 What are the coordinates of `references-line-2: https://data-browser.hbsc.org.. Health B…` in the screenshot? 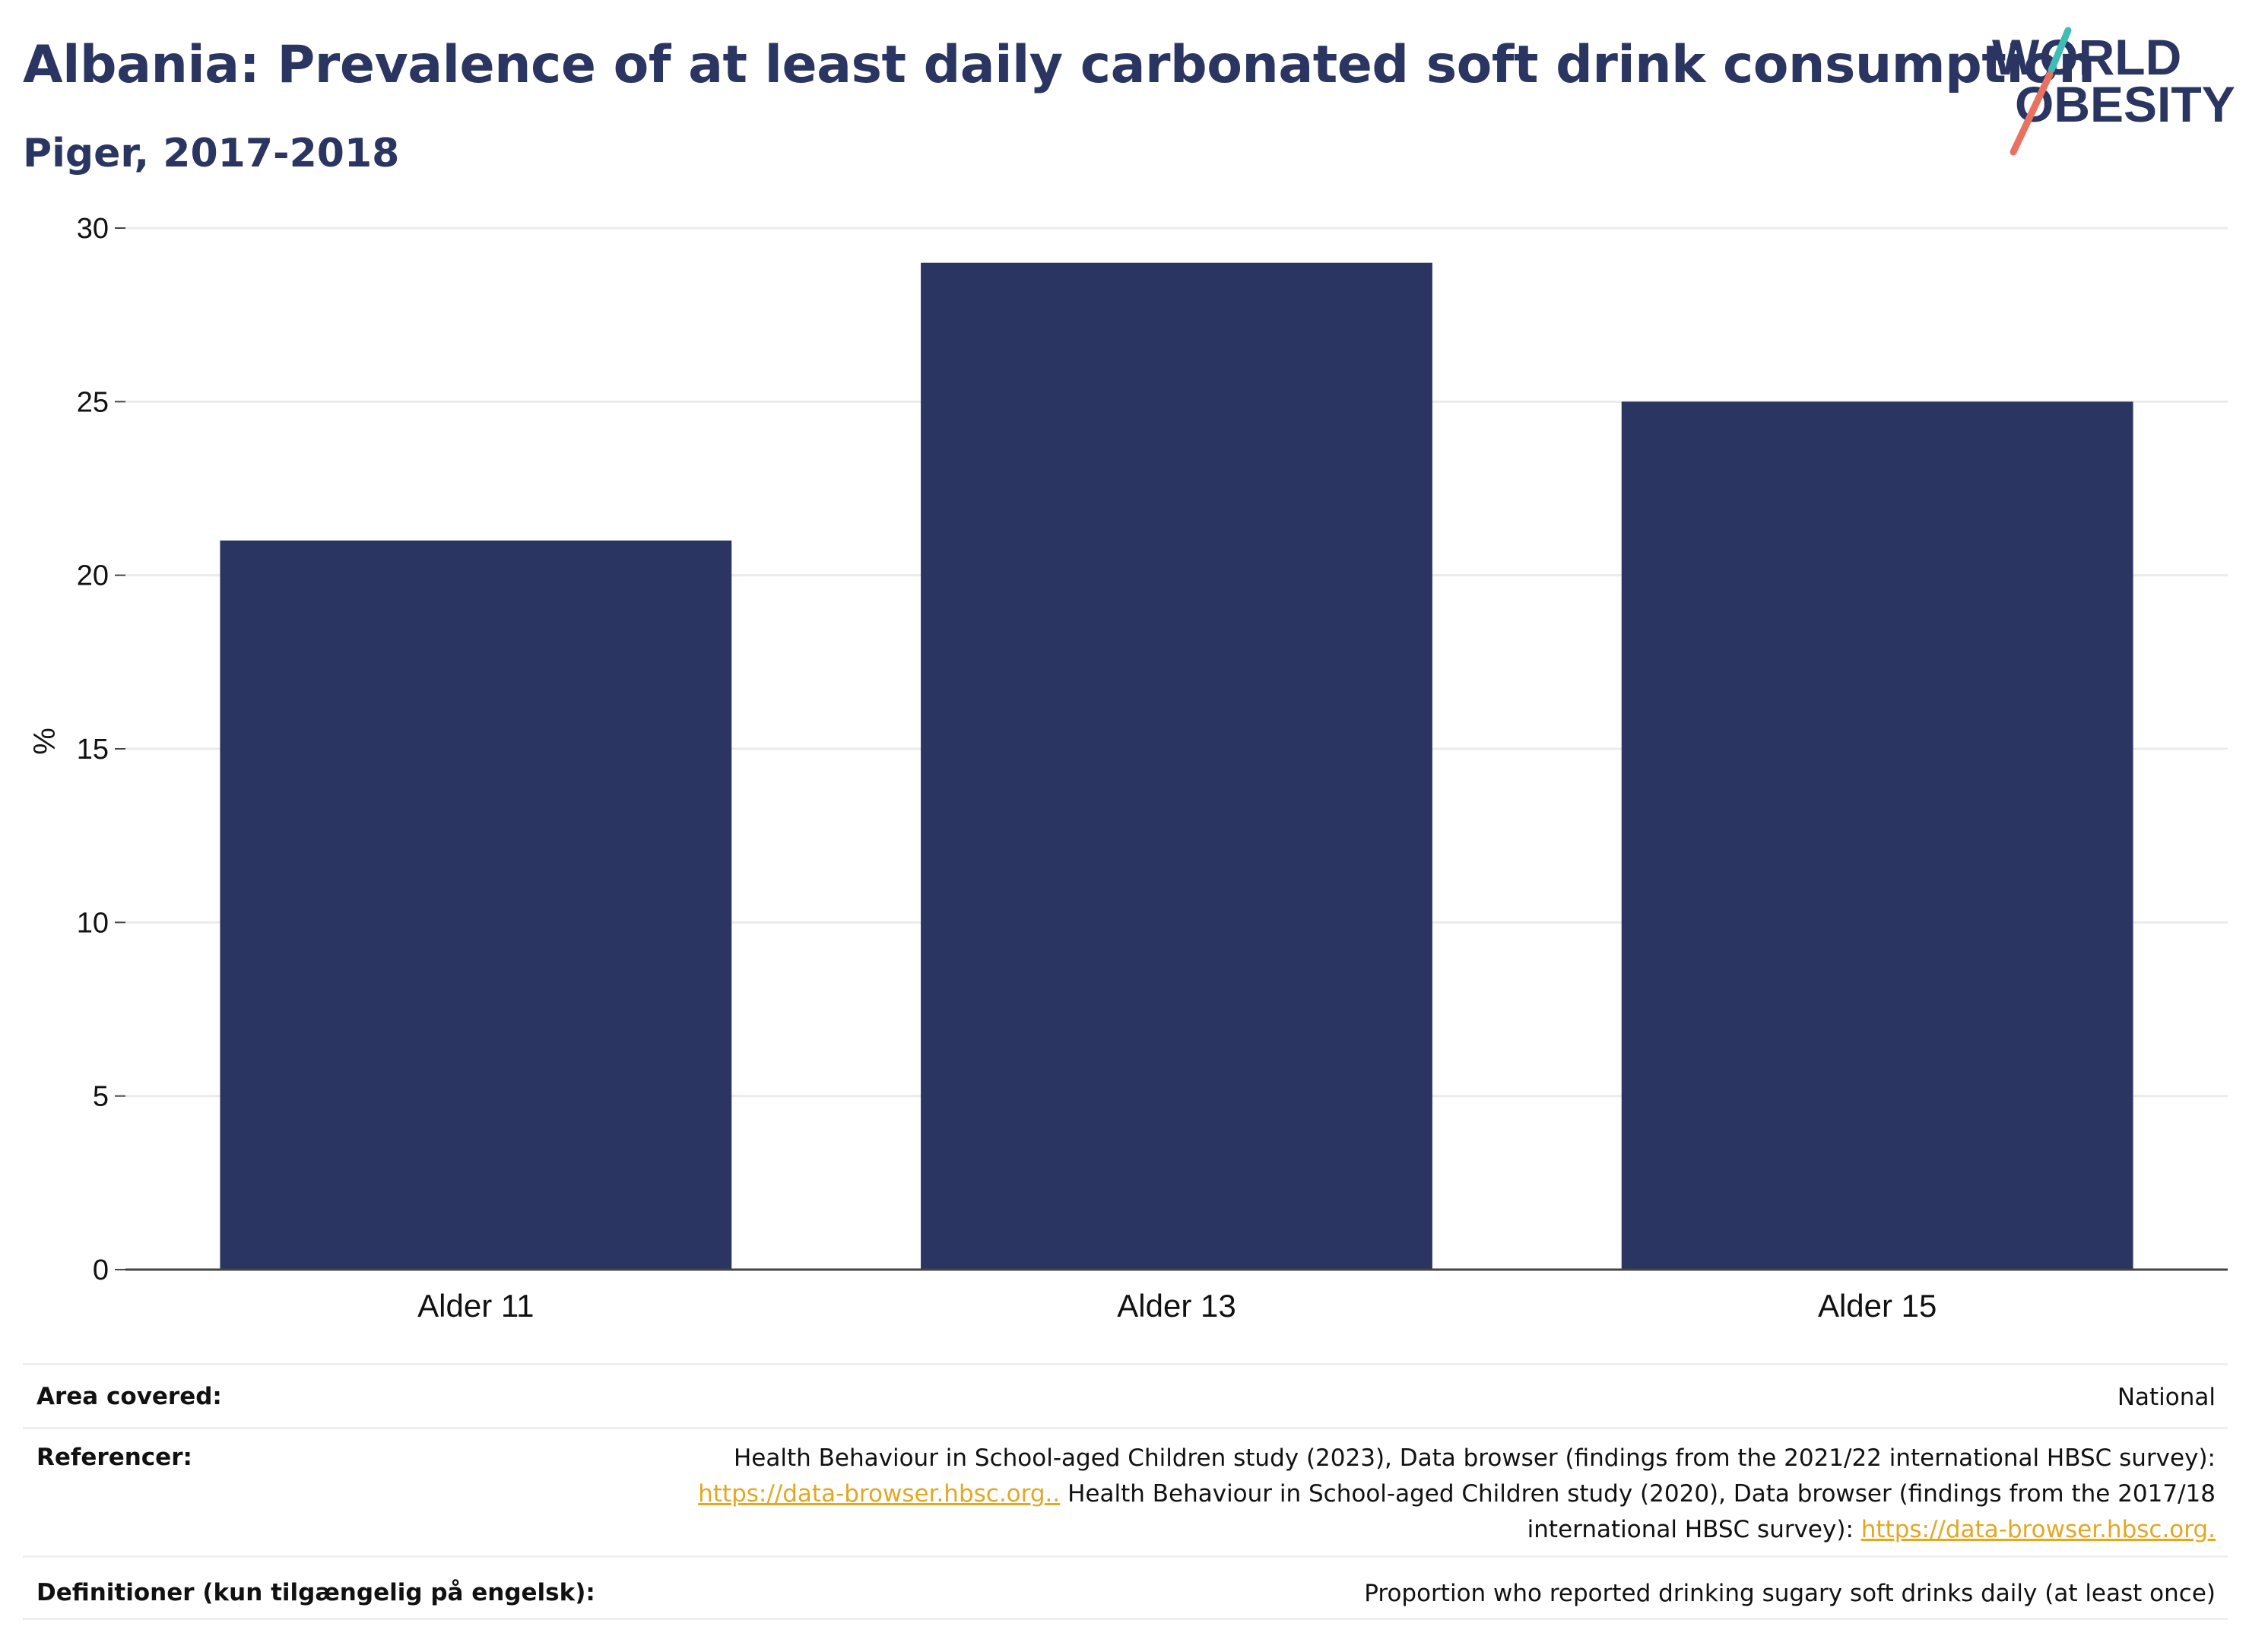 It's located at (1379, 1494).